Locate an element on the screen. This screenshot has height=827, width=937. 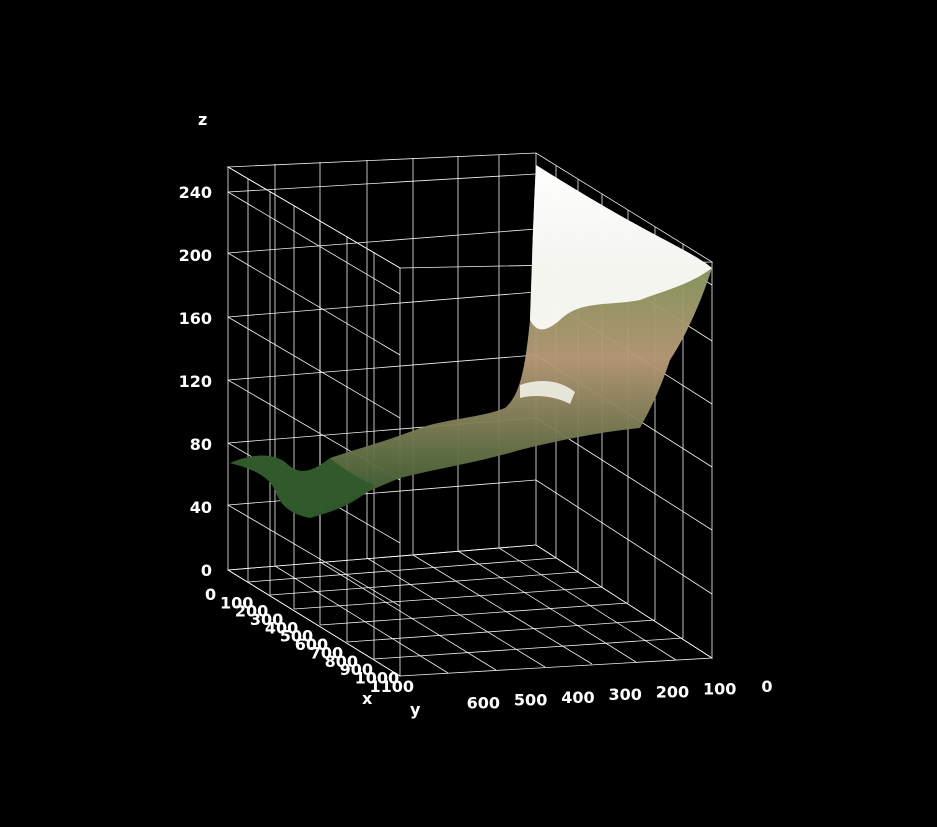
y-tick-label: 0 is located at coordinates (766, 686).